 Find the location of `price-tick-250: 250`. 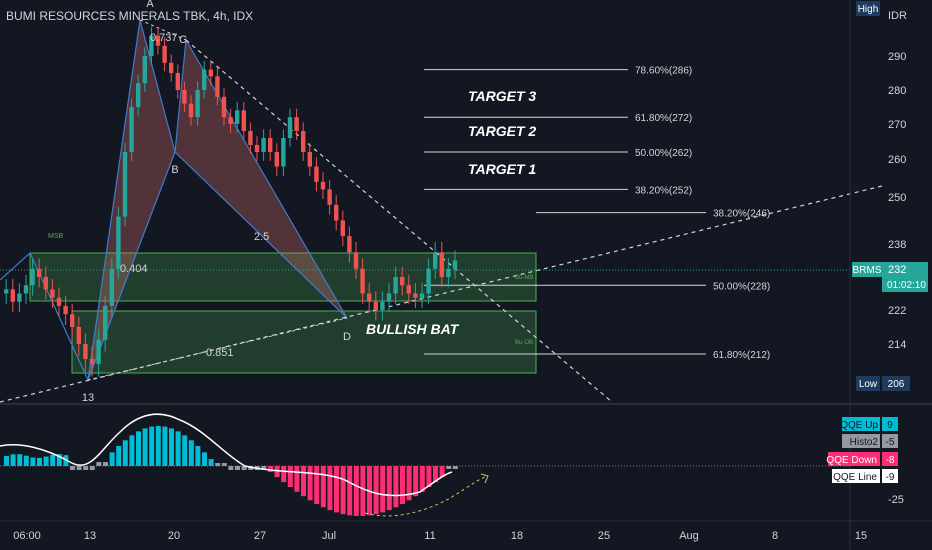

price-tick-250: 250 is located at coordinates (897, 198).